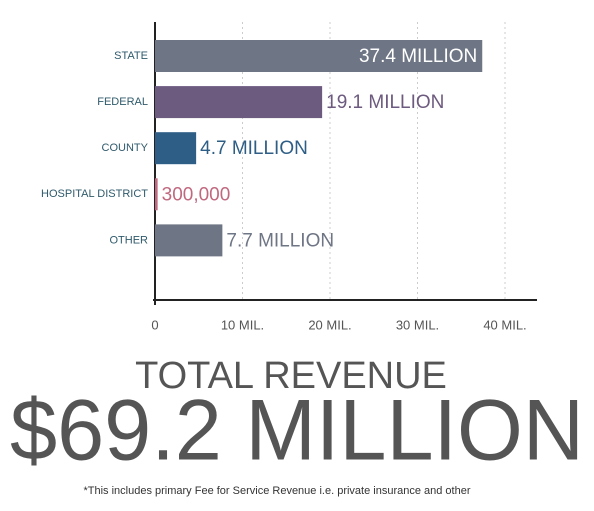 The width and height of the screenshot is (594, 511). Describe the element at coordinates (125, 148) in the screenshot. I see `category-label: COUNTY` at that location.